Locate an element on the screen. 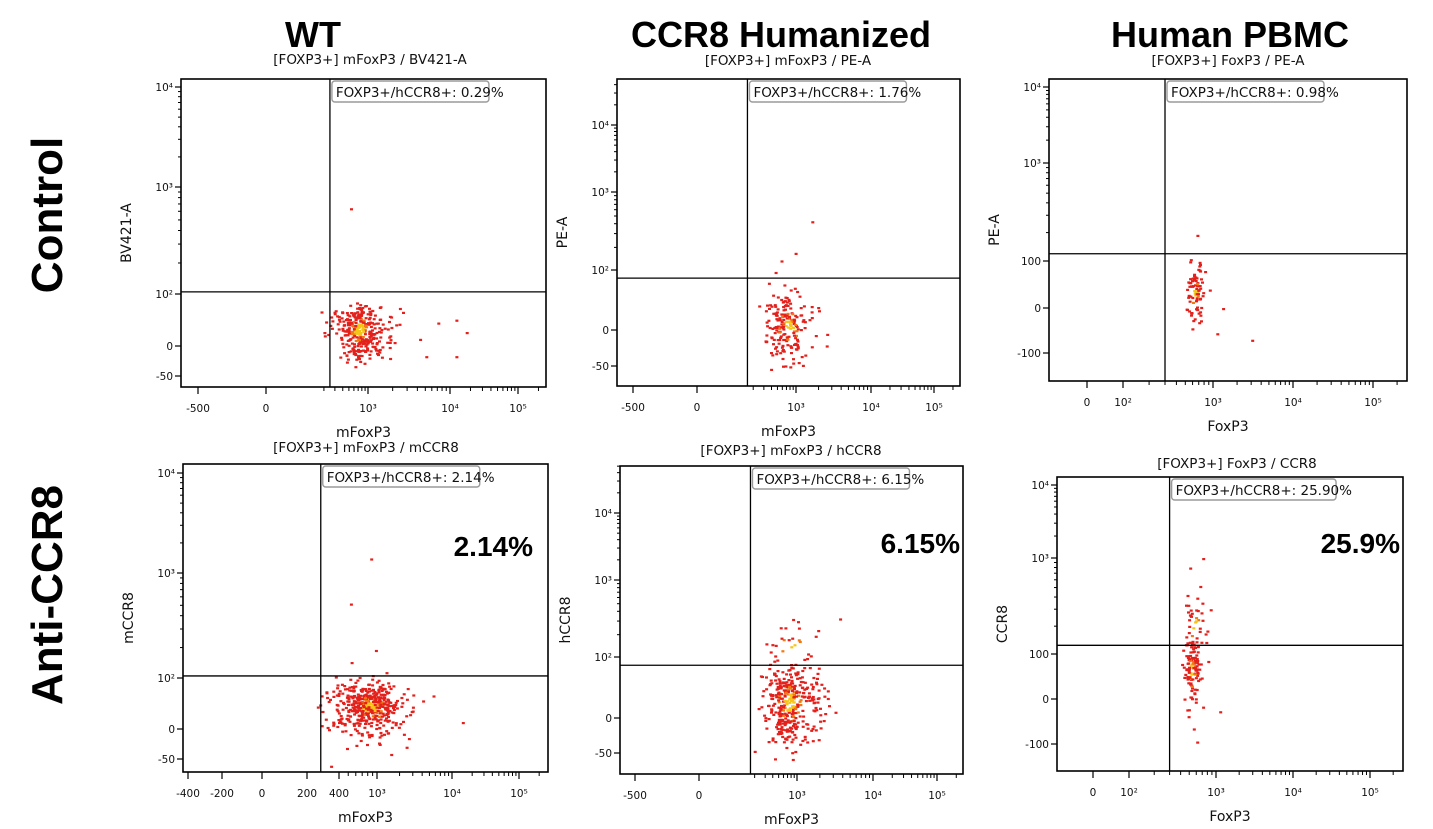 This screenshot has height=829, width=1433. y-tick-label: 10⁴ is located at coordinates (603, 514).